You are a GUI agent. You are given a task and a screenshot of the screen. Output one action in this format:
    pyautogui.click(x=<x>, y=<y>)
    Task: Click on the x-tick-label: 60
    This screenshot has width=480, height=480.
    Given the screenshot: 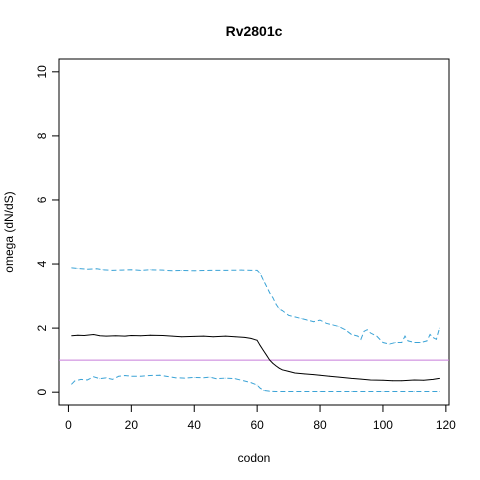 What is the action you would take?
    pyautogui.click(x=257, y=425)
    